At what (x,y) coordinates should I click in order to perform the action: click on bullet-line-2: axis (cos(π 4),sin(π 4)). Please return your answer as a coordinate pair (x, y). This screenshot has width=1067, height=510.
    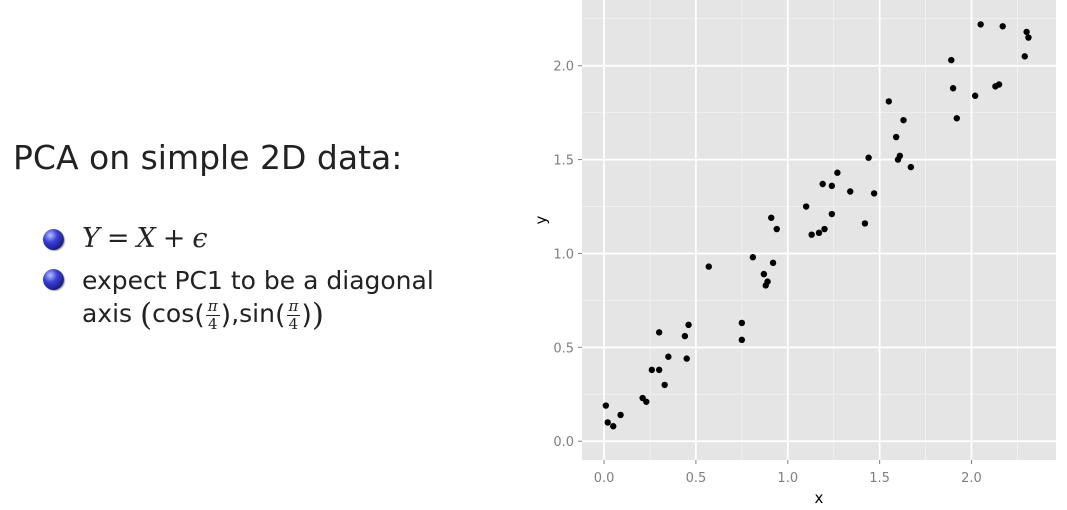
    Looking at the image, I should click on (277, 314).